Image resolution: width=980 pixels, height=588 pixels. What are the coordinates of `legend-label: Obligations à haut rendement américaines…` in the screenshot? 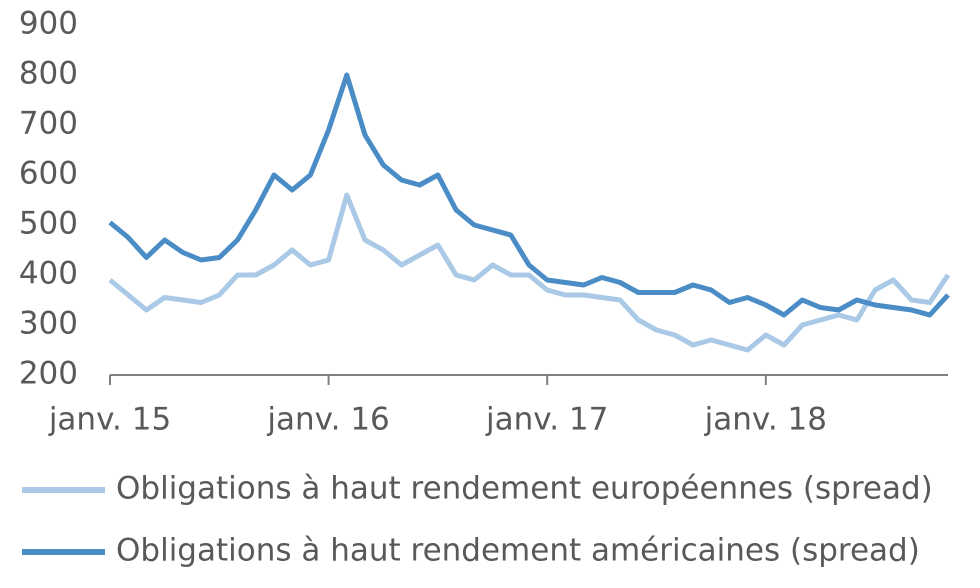 It's located at (518, 551).